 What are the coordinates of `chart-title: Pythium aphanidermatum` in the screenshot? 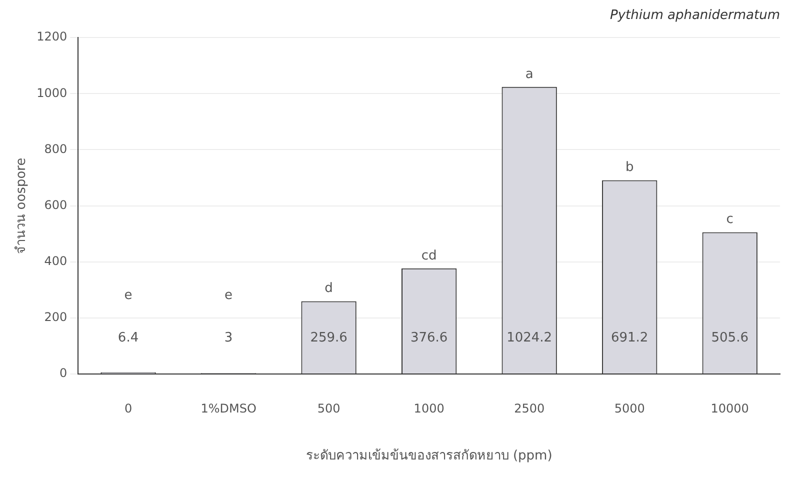 It's located at (695, 16).